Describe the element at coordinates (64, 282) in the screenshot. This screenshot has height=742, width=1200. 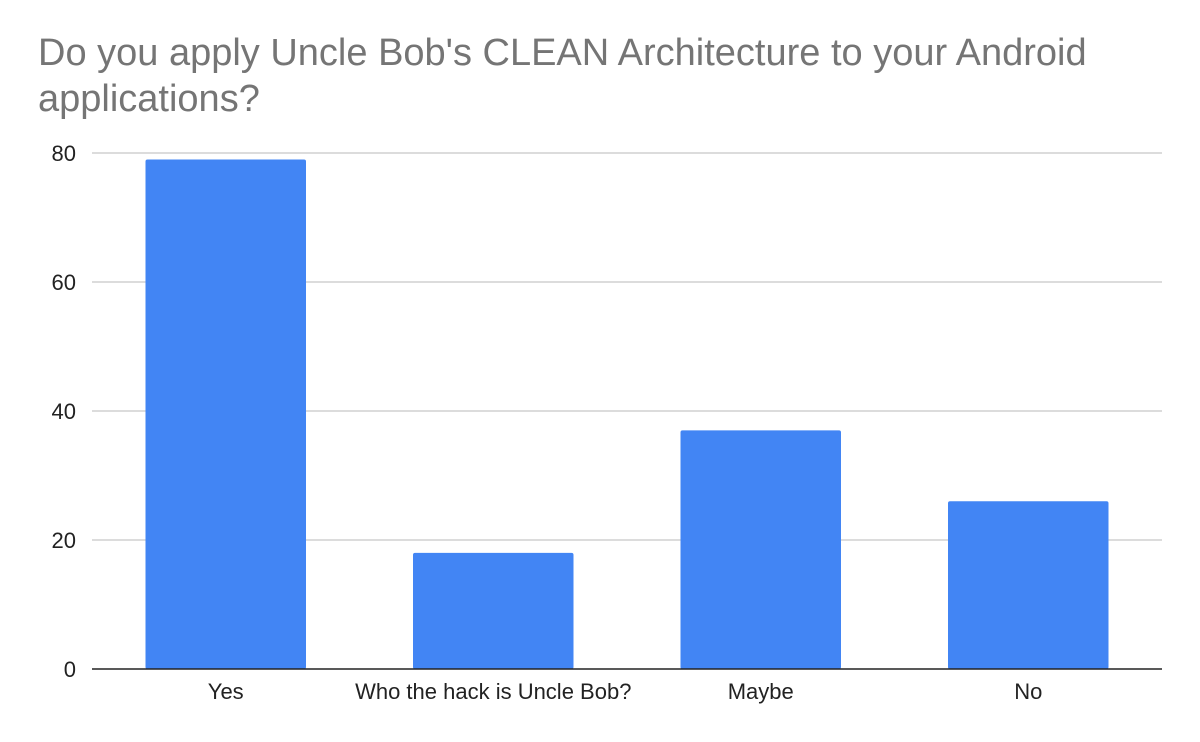
I see `y-tick-label: 60` at that location.